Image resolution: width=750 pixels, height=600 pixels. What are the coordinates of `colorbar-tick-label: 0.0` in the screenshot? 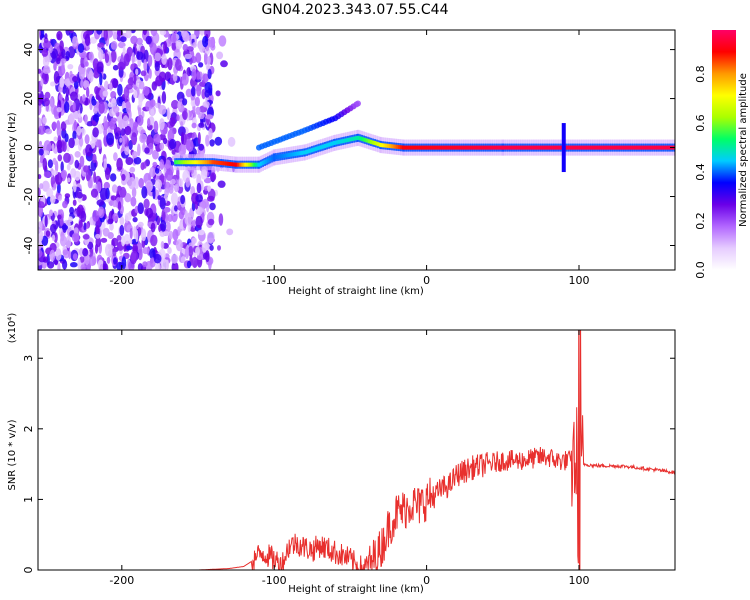 It's located at (700, 270).